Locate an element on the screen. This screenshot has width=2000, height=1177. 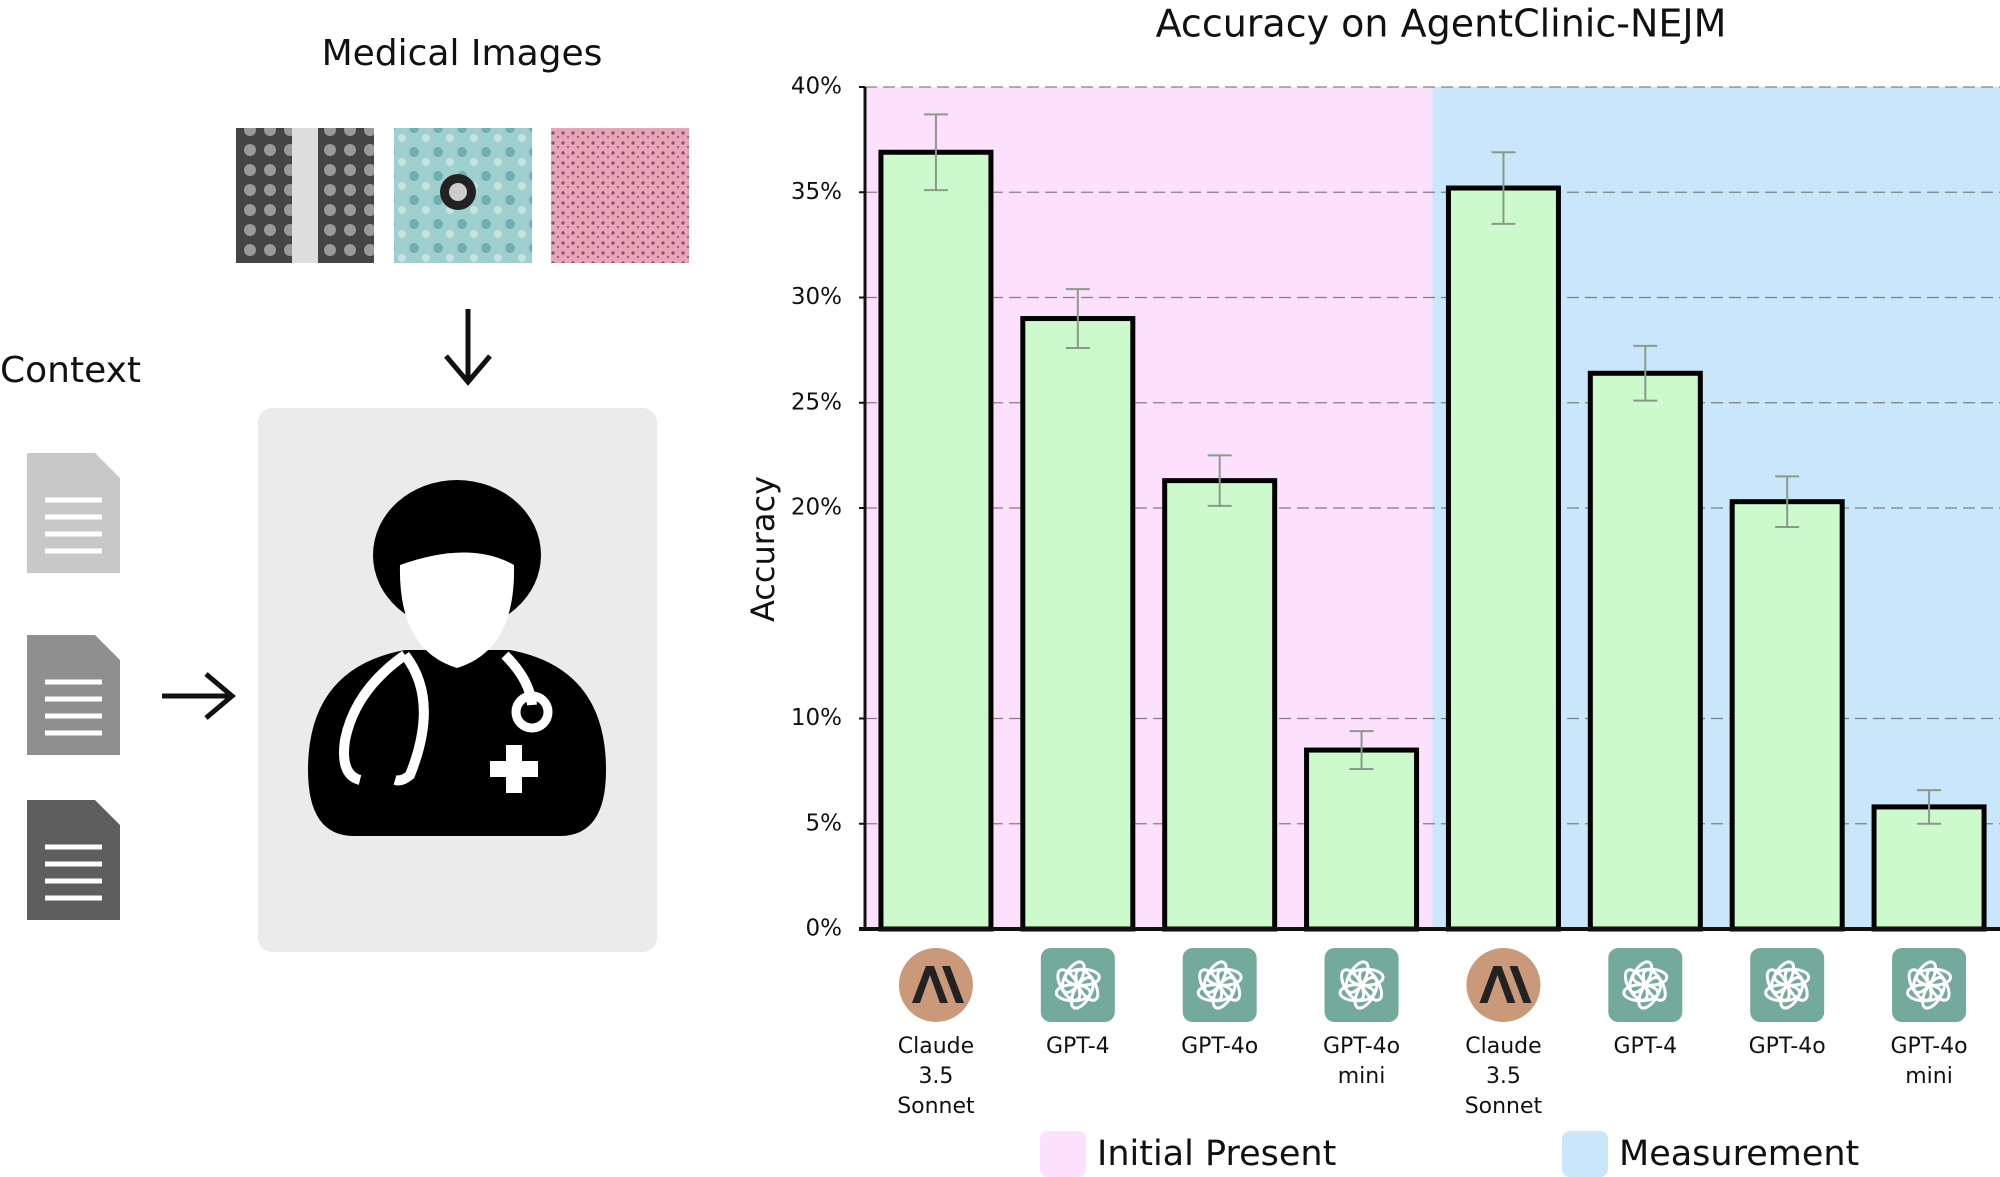
doctor-icon is located at coordinates (457, 658).